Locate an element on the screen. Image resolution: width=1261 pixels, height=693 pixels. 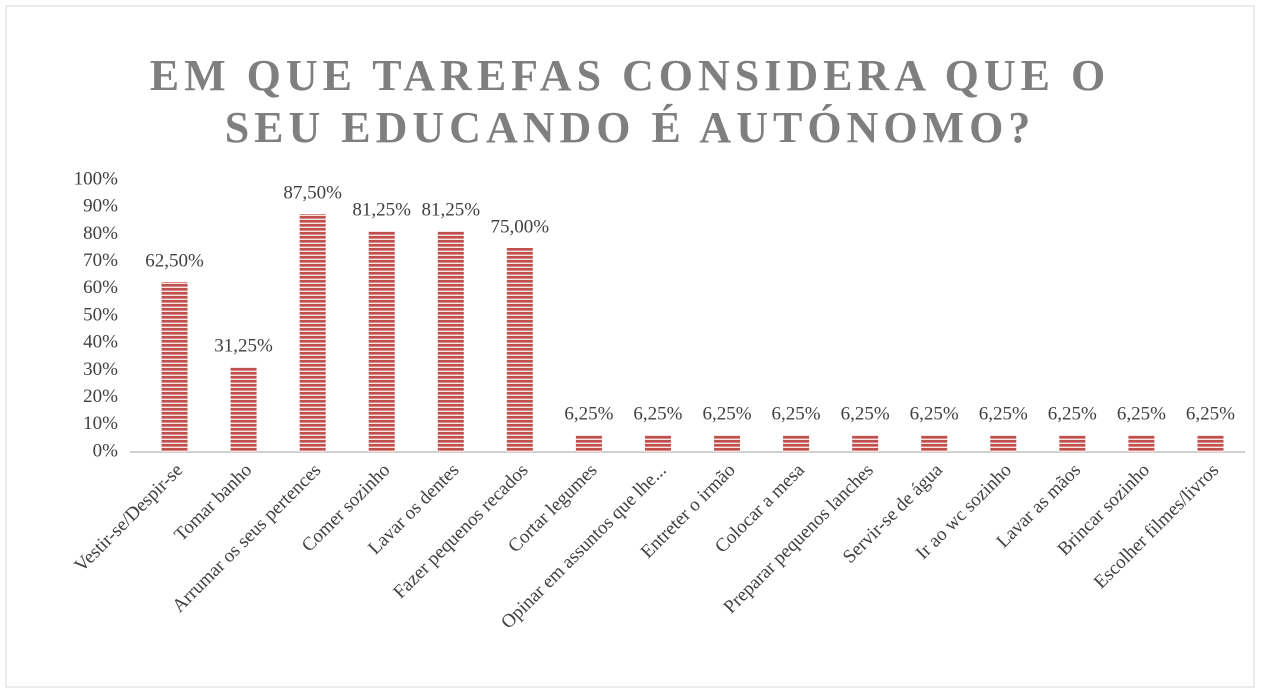
y-tick-label: 80% is located at coordinates (100, 233).